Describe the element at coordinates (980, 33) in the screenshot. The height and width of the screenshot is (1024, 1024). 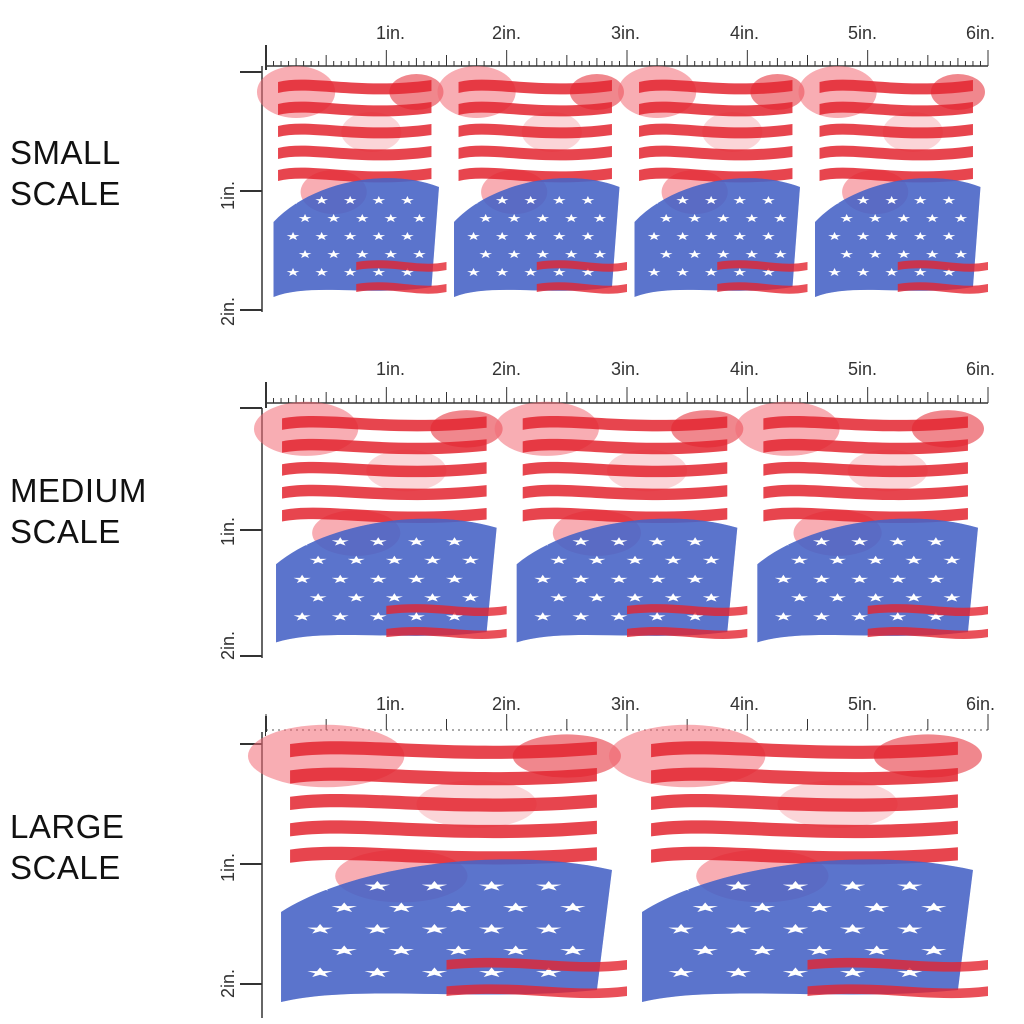
I see `ruler-h-label: 6in.` at that location.